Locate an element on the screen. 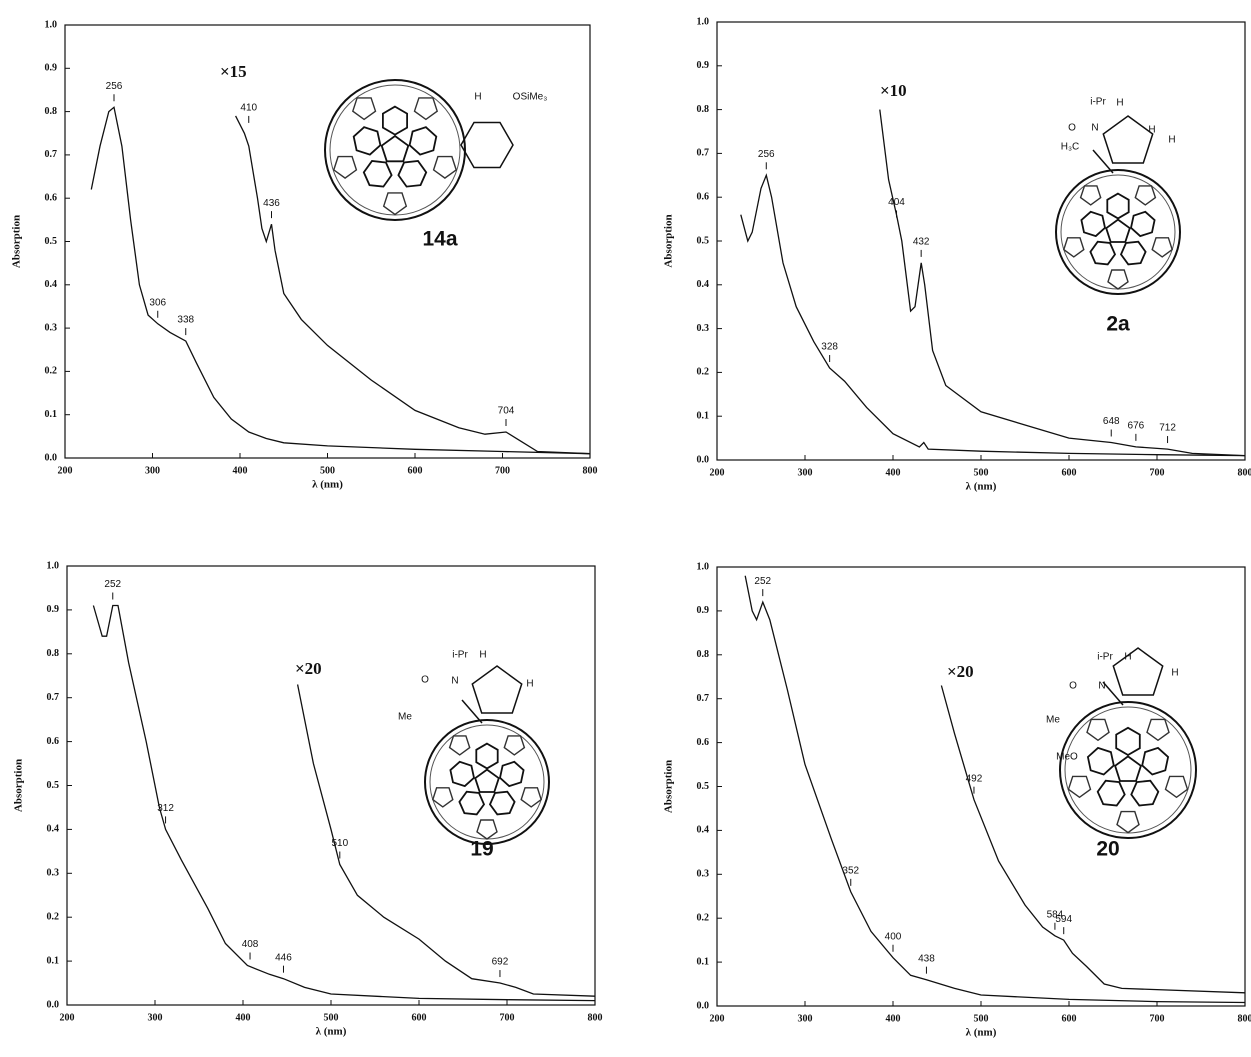  structure-label: MeO is located at coordinates (1067, 757).